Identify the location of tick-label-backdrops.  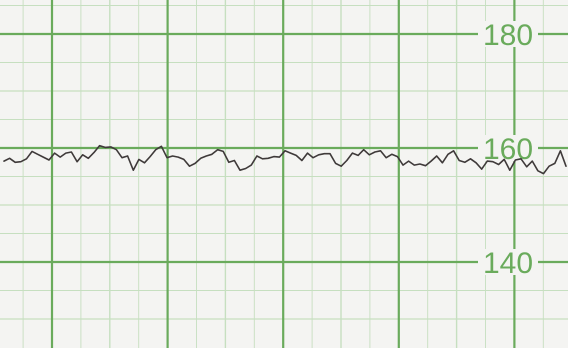
(508, 148).